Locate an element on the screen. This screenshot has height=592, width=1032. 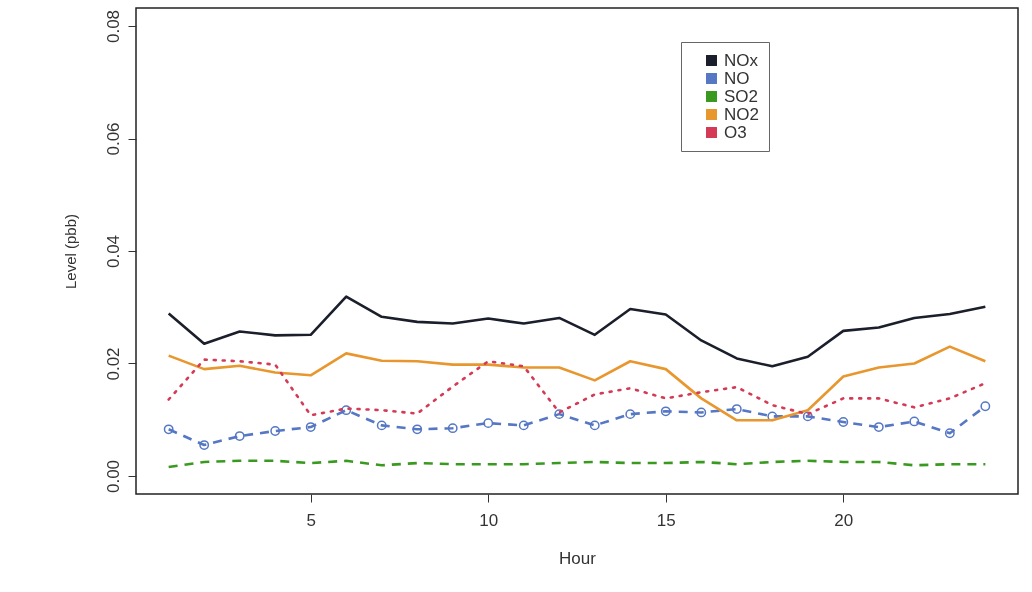
y-tick-label: 0.02 is located at coordinates (113, 364).